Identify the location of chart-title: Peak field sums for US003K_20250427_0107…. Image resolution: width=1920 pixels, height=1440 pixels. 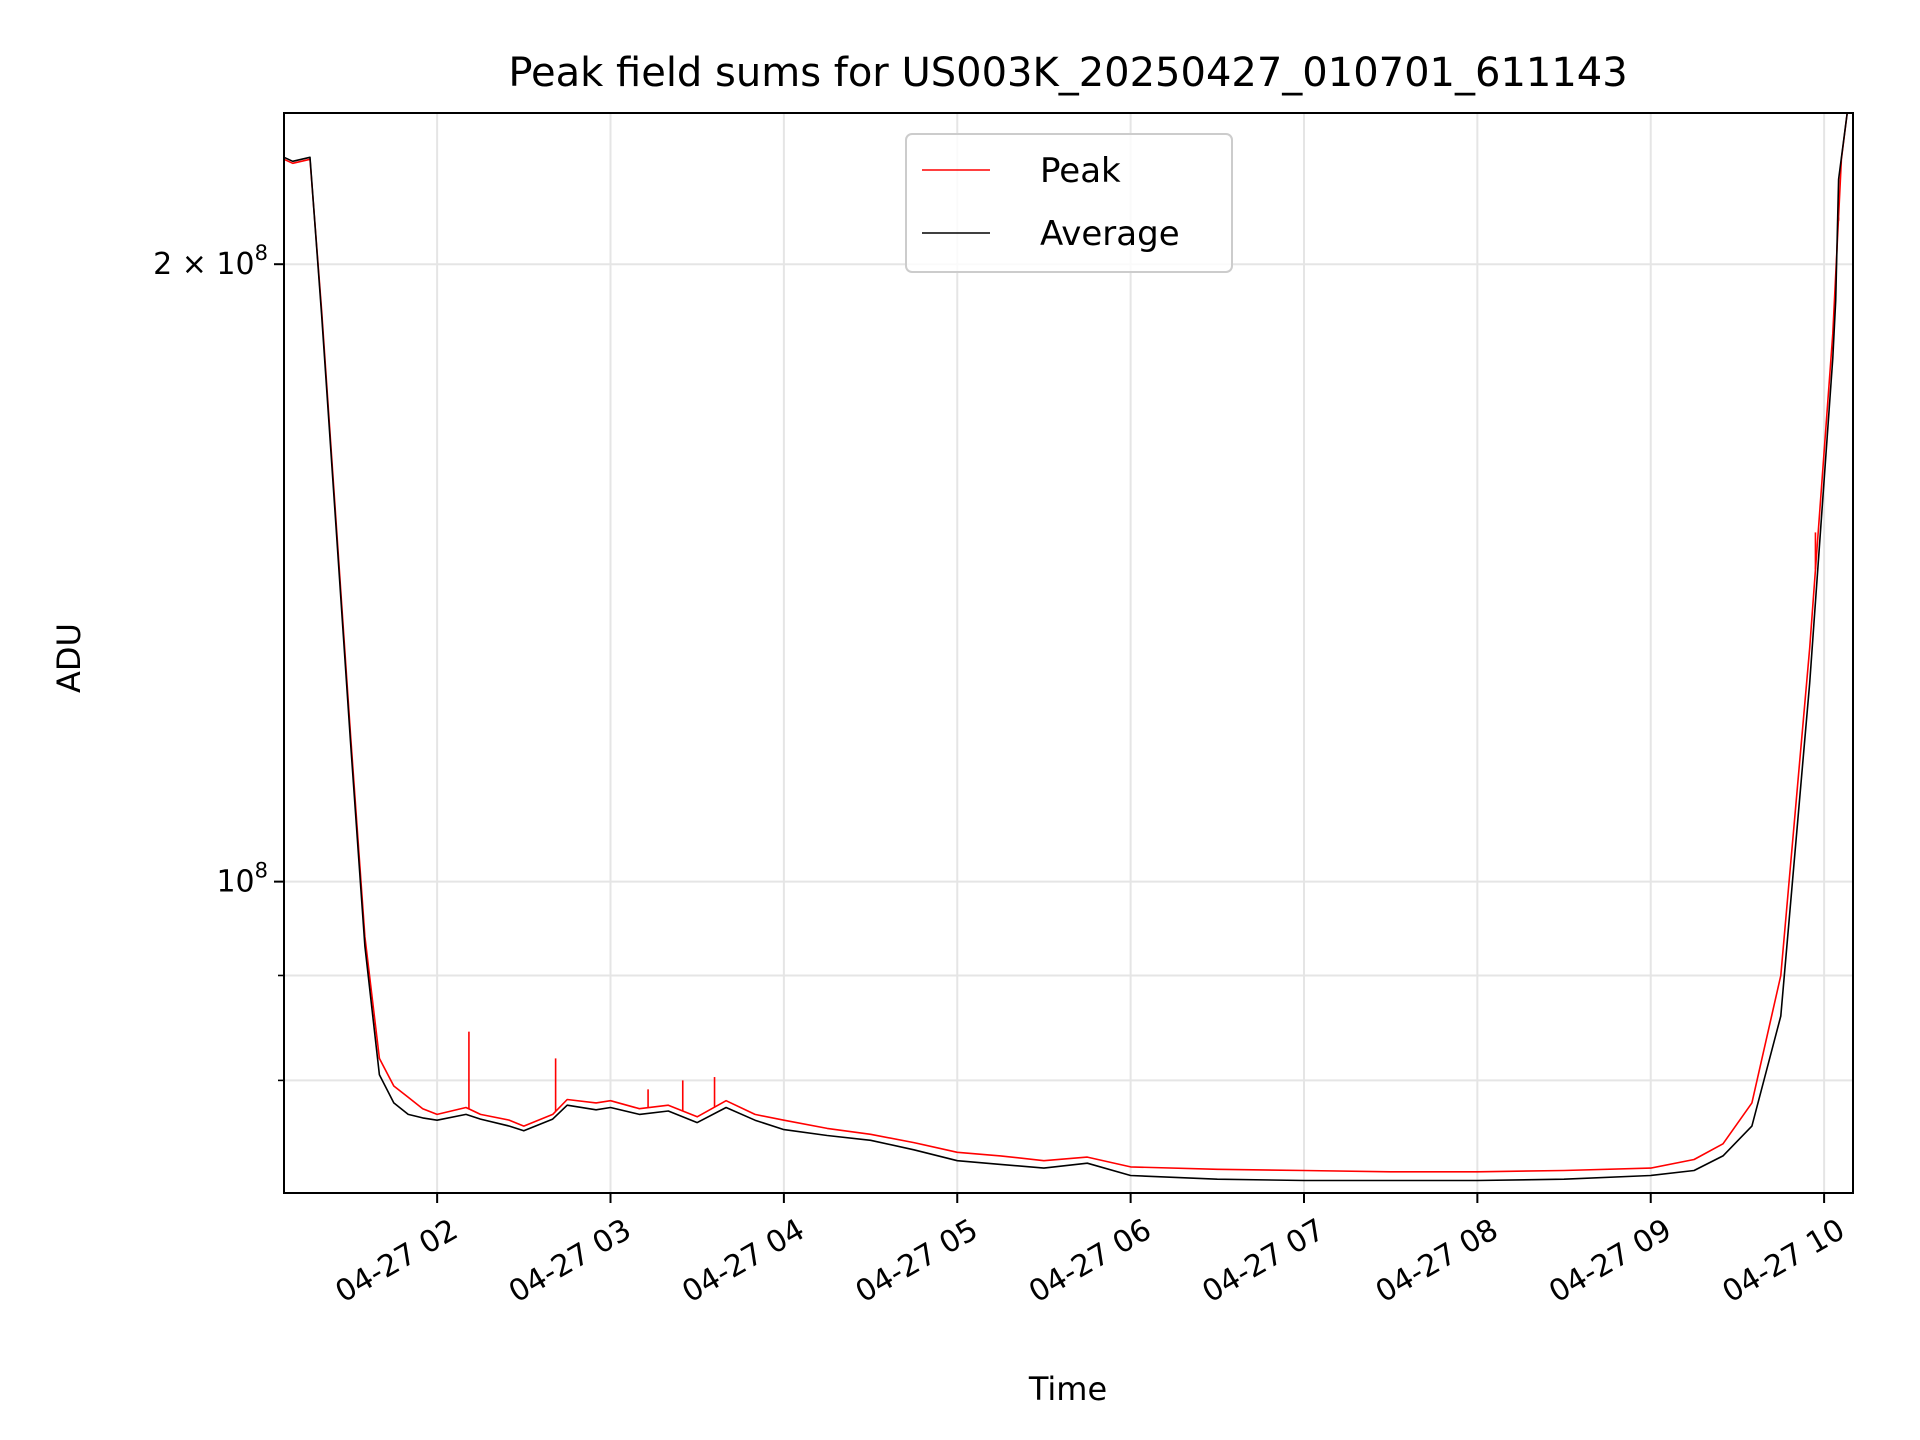
(1067, 73).